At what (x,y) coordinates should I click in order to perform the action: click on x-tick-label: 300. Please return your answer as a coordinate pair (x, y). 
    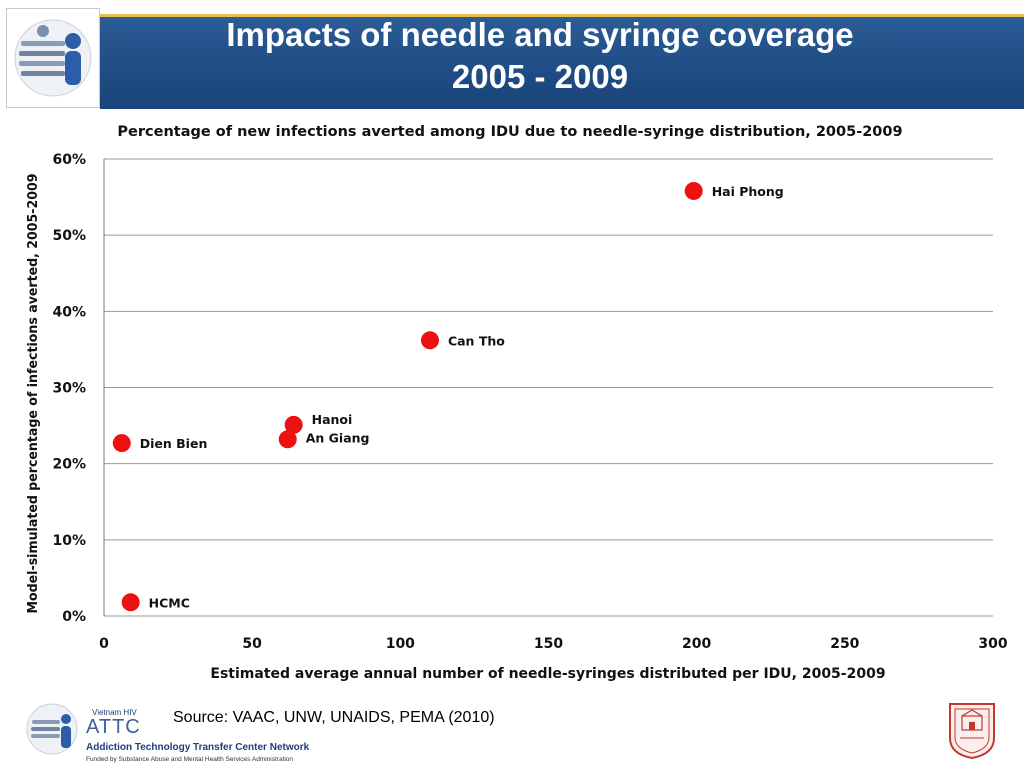
    Looking at the image, I should click on (992, 644).